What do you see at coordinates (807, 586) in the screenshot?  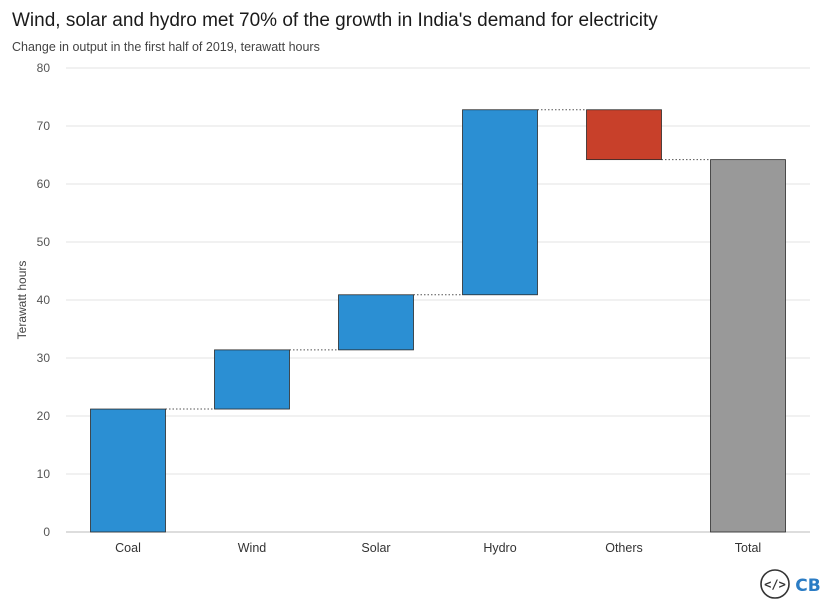 I see `logo-text: CB` at bounding box center [807, 586].